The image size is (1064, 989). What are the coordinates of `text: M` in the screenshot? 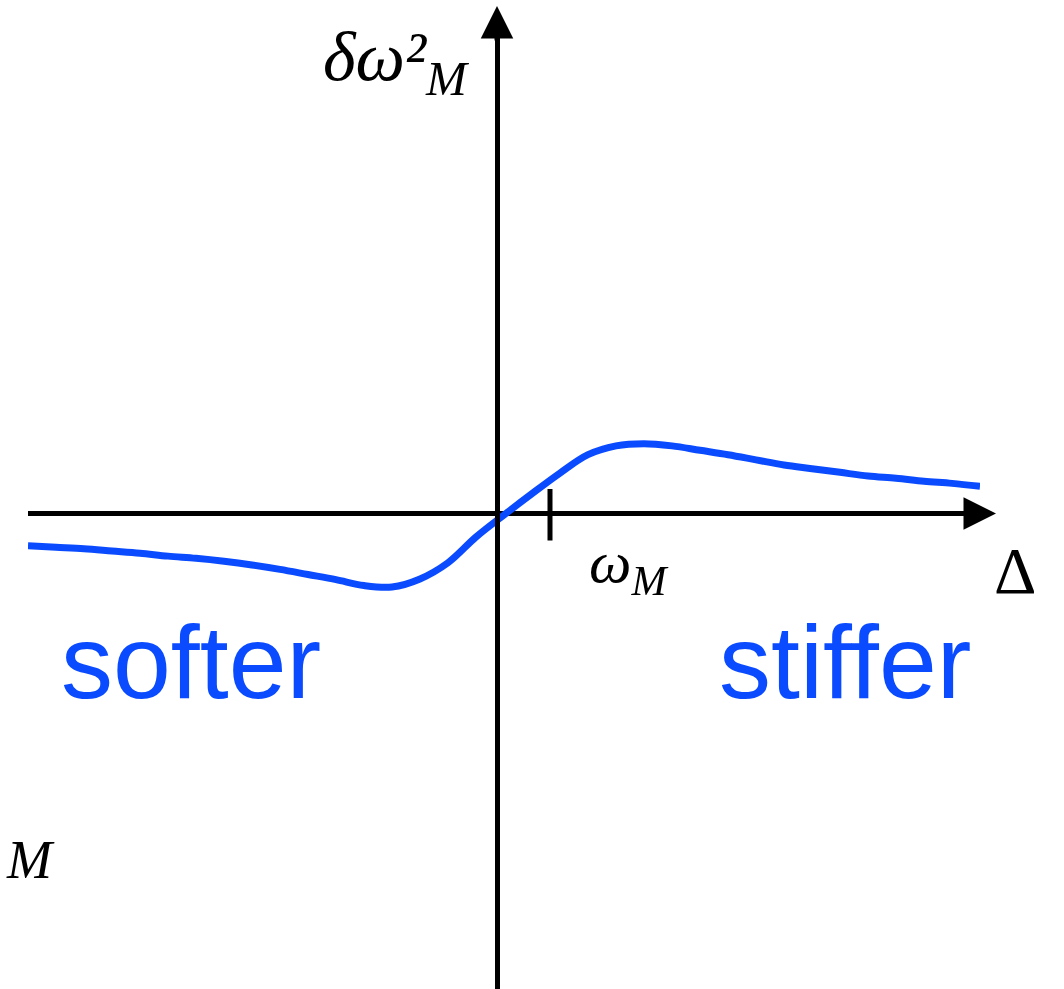 It's located at (30, 860).